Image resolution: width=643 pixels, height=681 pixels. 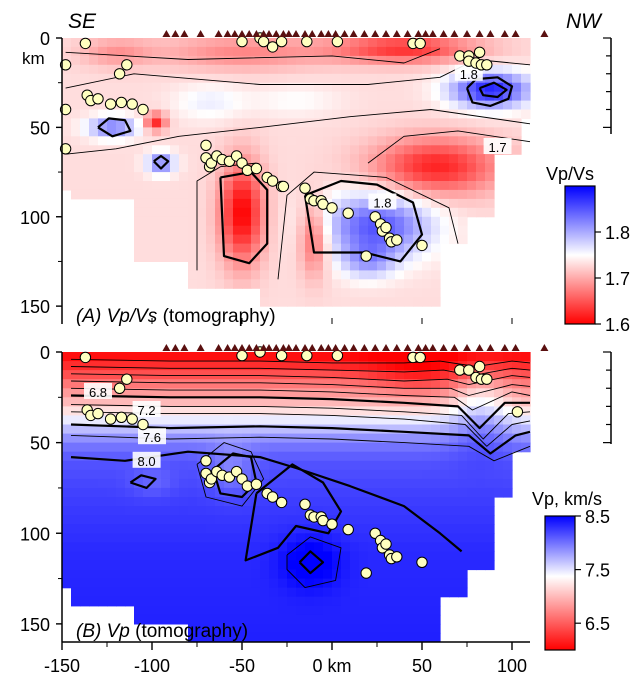 What do you see at coordinates (189, 631) in the screenshot?
I see `panel-b-caption-suffix: (tomography)` at bounding box center [189, 631].